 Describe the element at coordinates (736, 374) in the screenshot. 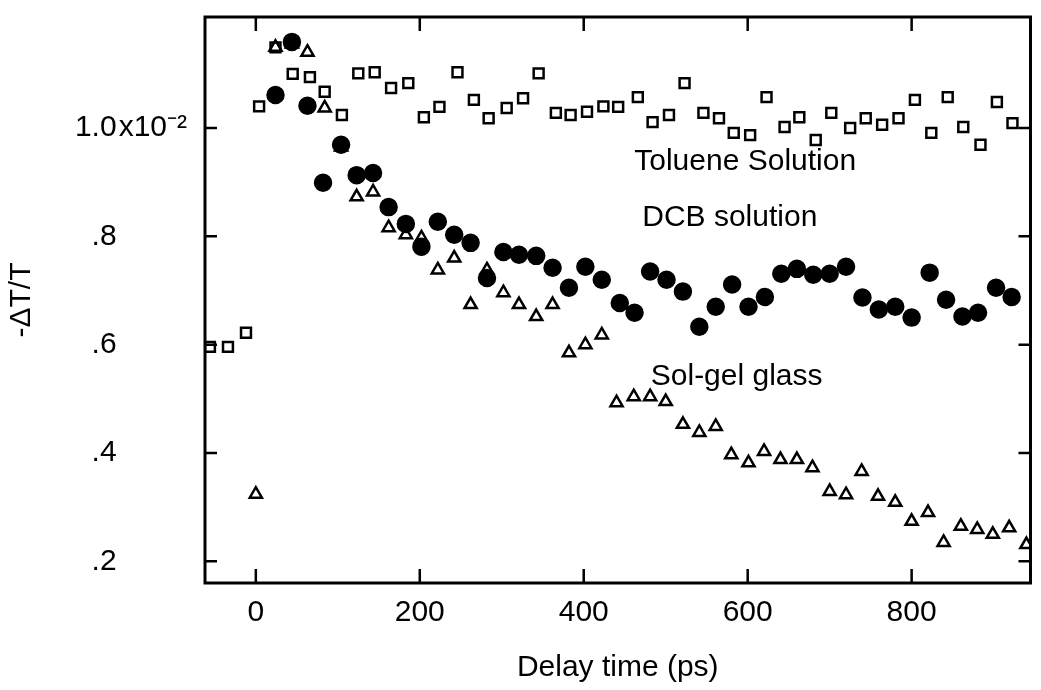

I see `series-label: Sol-gel glass` at that location.